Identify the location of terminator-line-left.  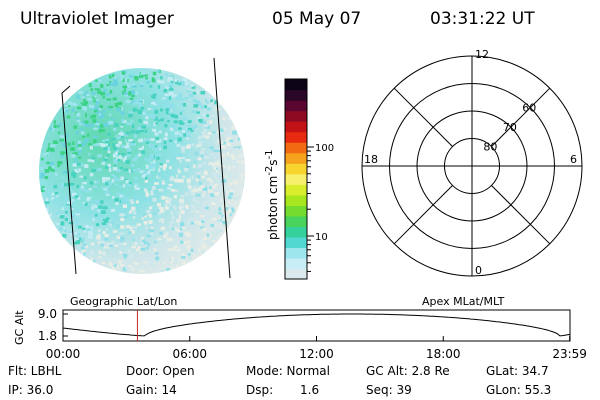
(69, 183).